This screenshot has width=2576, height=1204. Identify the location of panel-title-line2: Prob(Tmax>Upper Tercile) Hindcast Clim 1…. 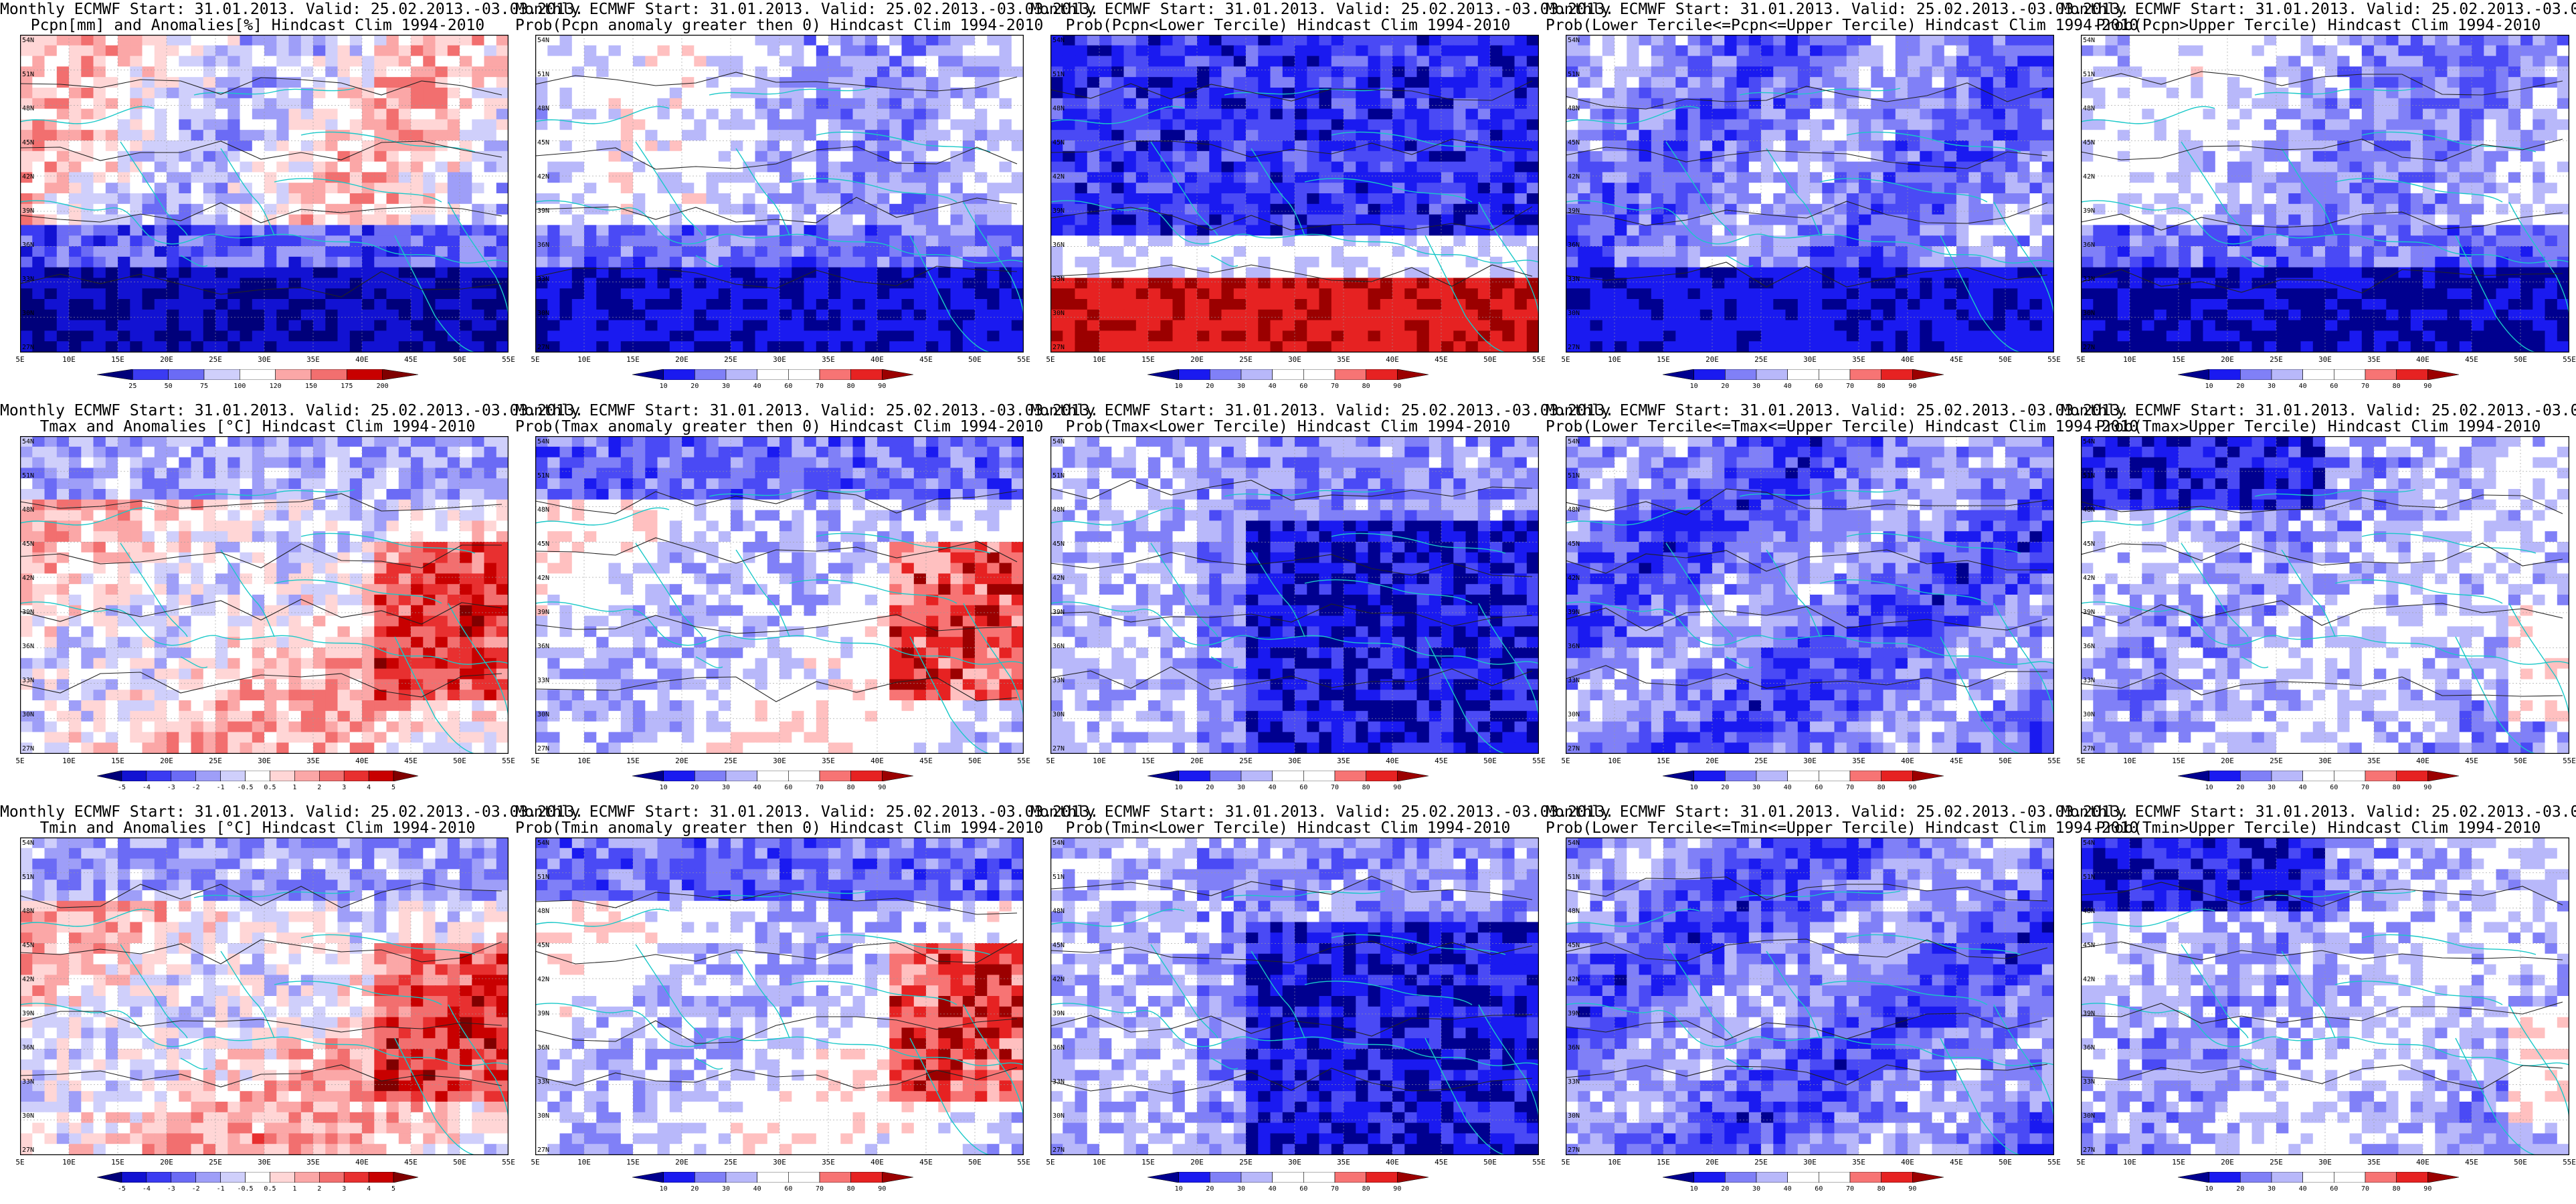
(2318, 426).